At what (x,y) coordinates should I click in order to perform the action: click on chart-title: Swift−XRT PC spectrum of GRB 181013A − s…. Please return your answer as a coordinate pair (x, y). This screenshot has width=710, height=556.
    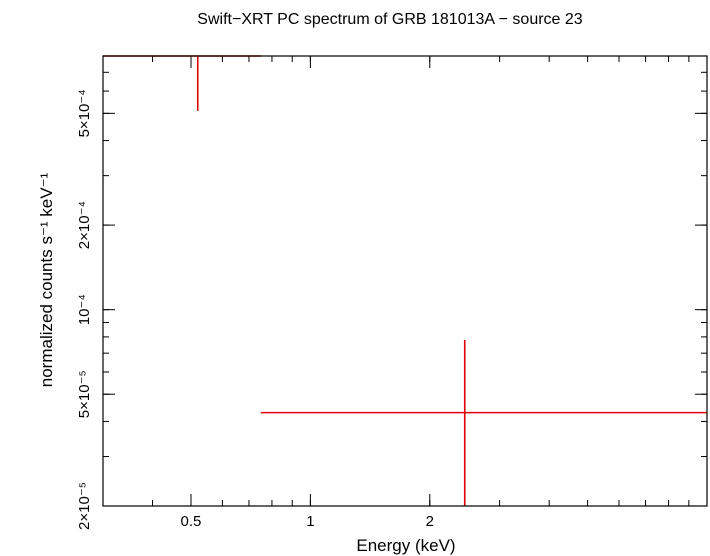
    Looking at the image, I should click on (389, 19).